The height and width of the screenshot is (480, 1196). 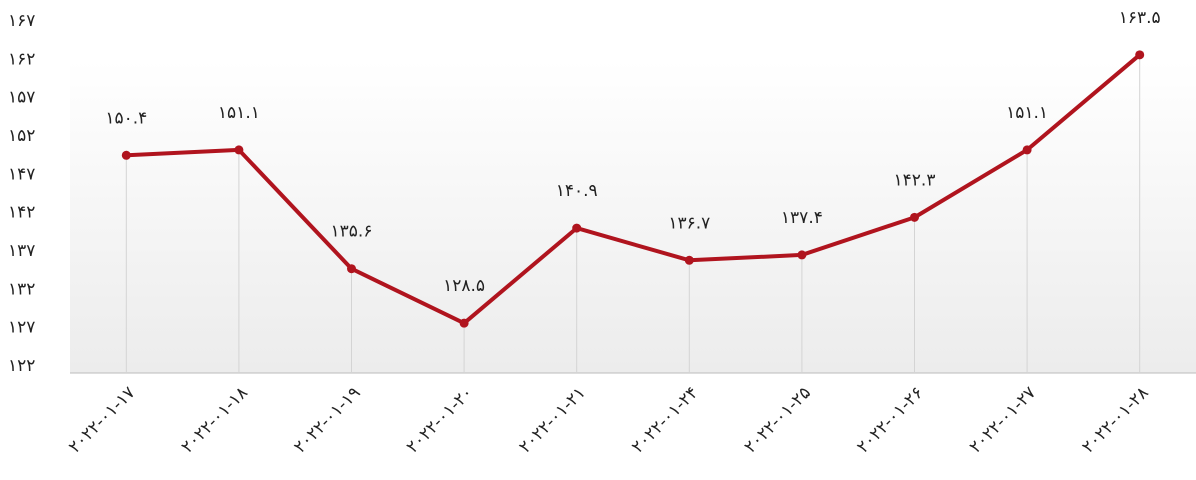 I want to click on data-label: ۱۶۳.۵, so click(x=1140, y=18).